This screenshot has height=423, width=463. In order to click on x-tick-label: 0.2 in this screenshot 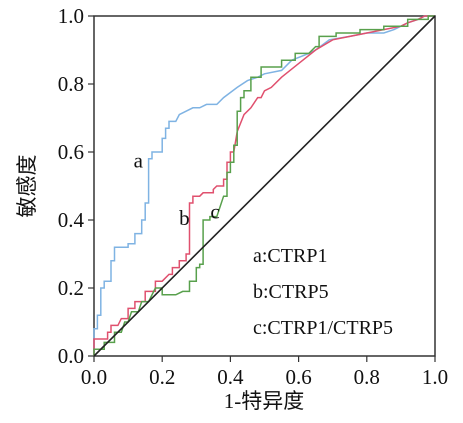, I will do `click(162, 377)`.